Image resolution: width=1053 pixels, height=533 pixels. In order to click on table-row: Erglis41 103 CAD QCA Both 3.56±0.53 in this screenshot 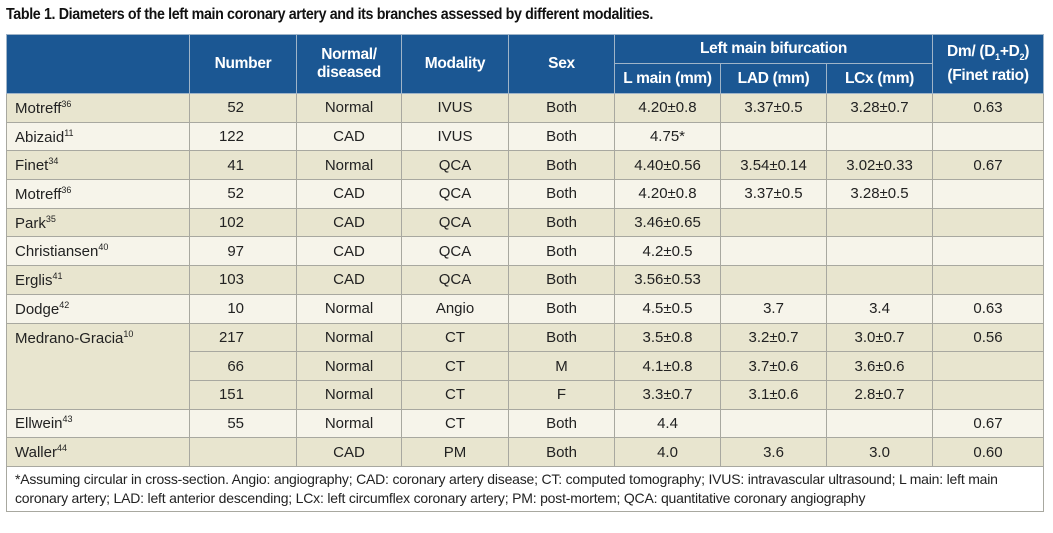, I will do `click(525, 280)`.